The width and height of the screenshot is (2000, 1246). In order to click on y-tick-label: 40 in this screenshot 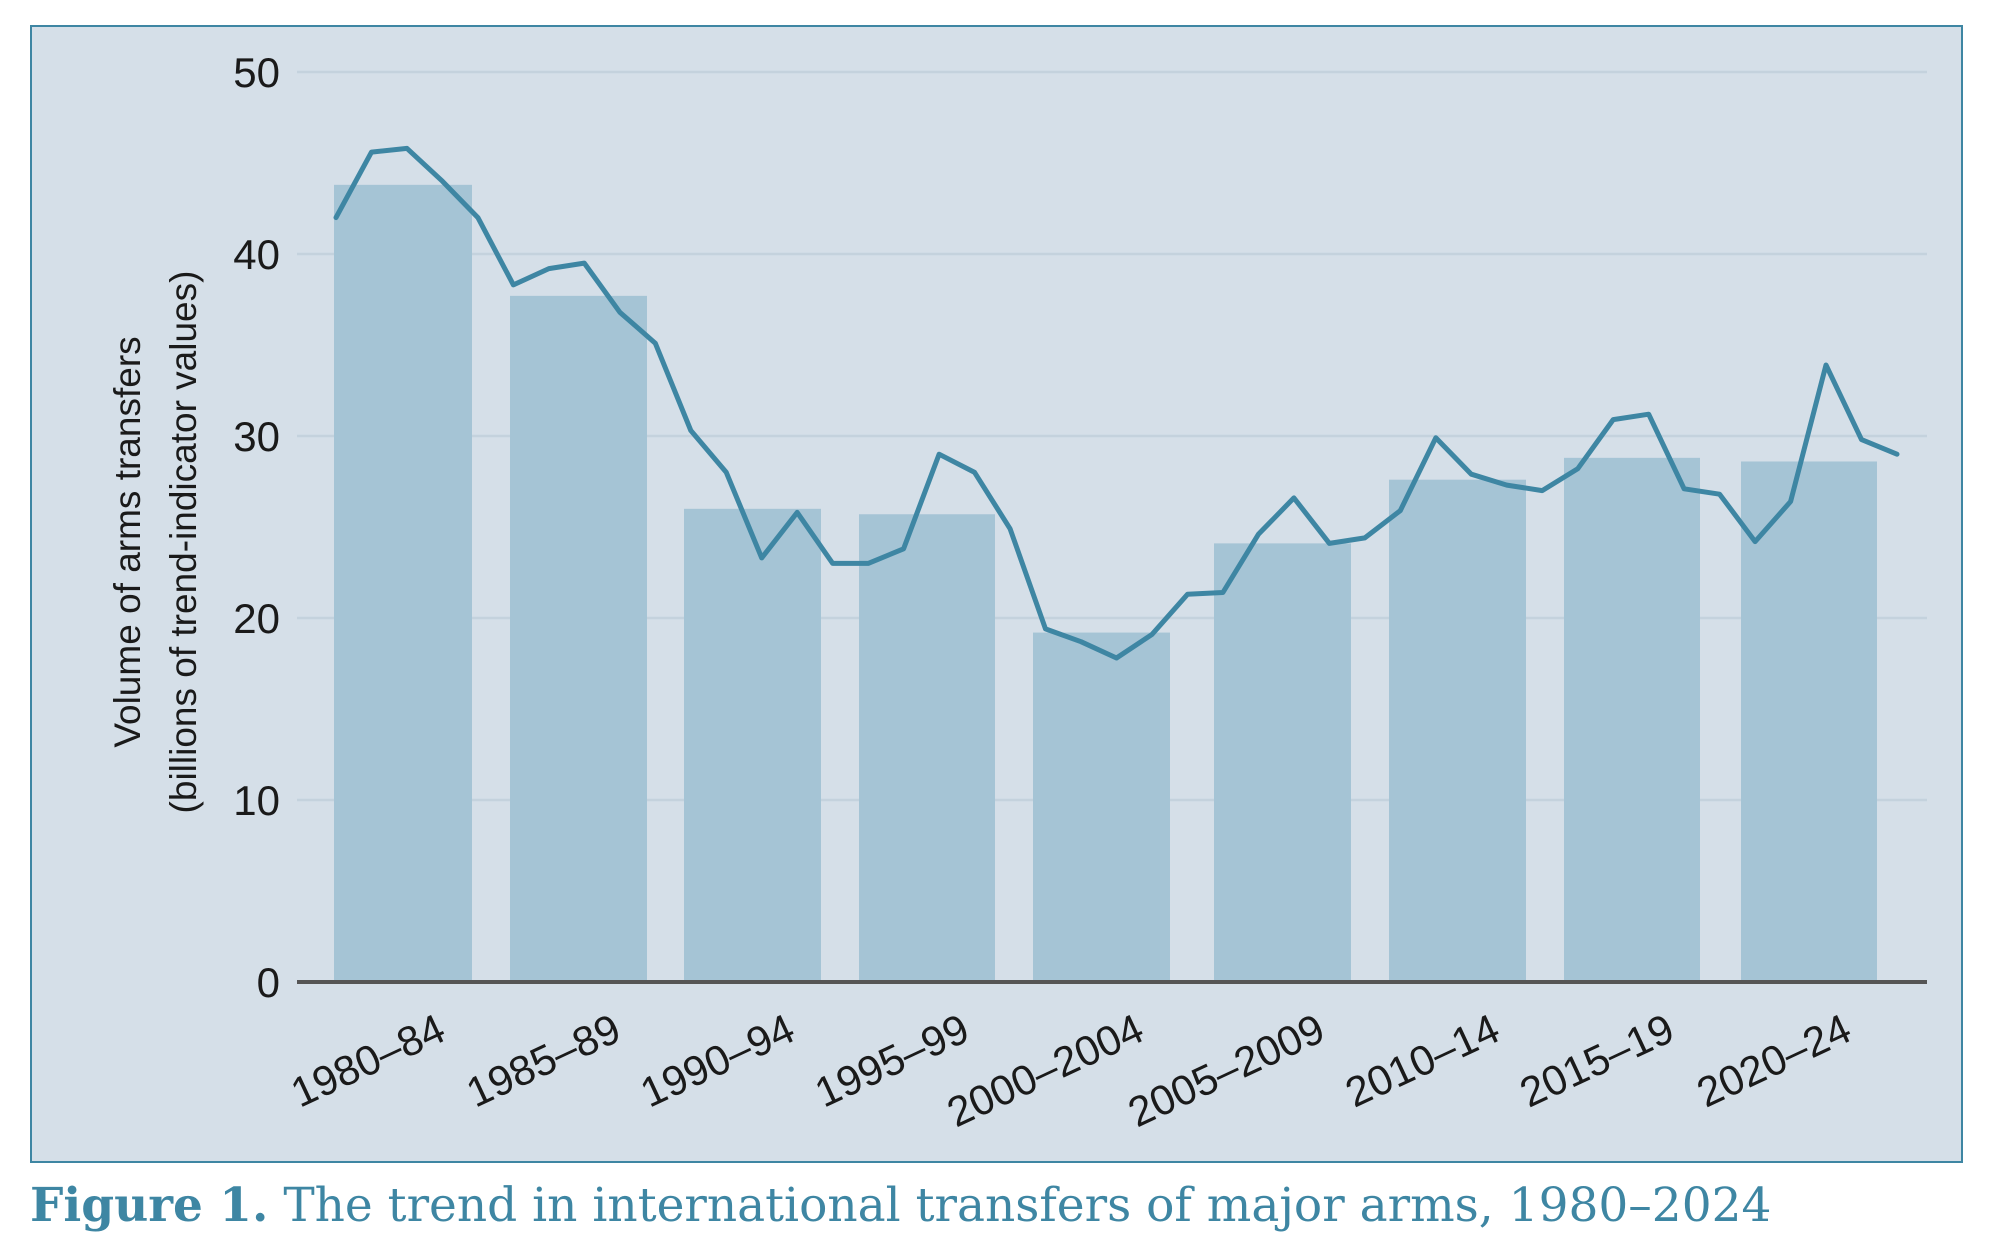, I will do `click(256, 254)`.